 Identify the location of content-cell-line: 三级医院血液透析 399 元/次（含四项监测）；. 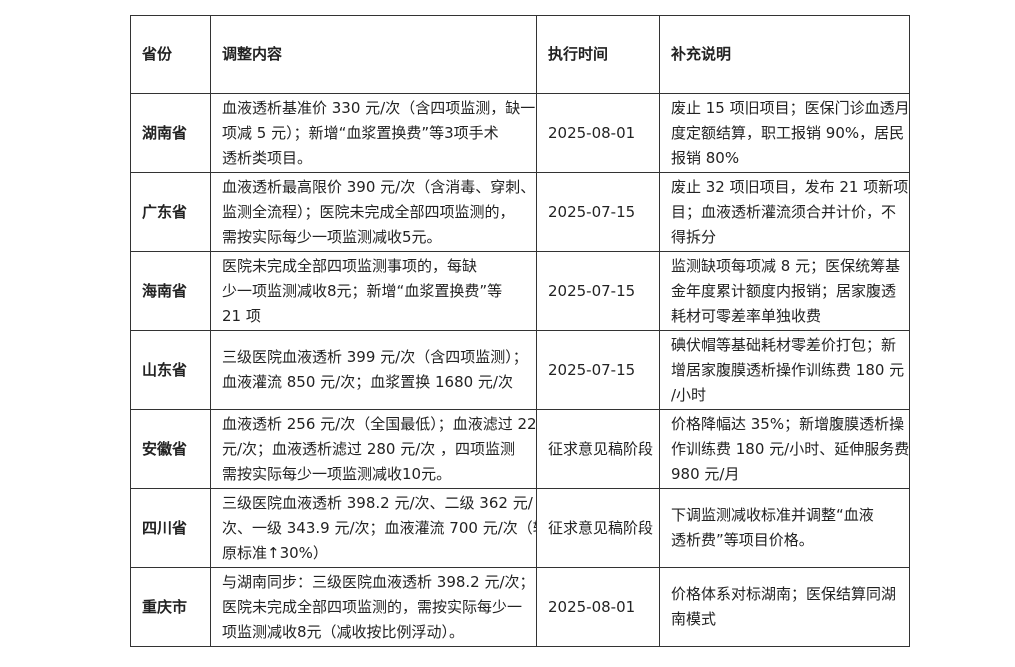
(375, 357).